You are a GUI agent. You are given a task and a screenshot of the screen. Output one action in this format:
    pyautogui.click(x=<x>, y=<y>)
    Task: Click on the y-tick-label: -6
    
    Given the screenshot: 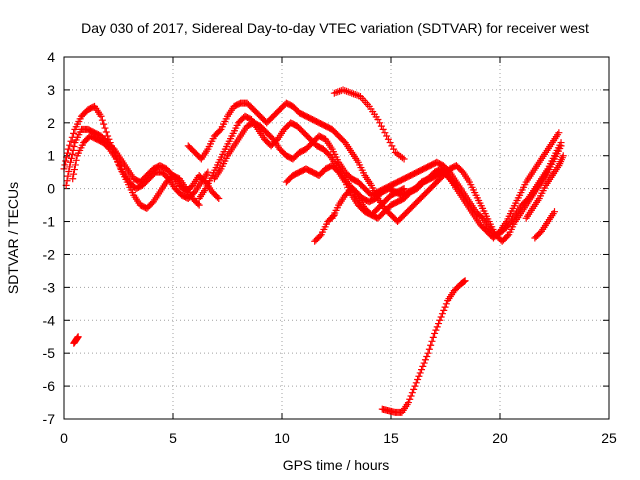 What is the action you would take?
    pyautogui.click(x=49, y=386)
    